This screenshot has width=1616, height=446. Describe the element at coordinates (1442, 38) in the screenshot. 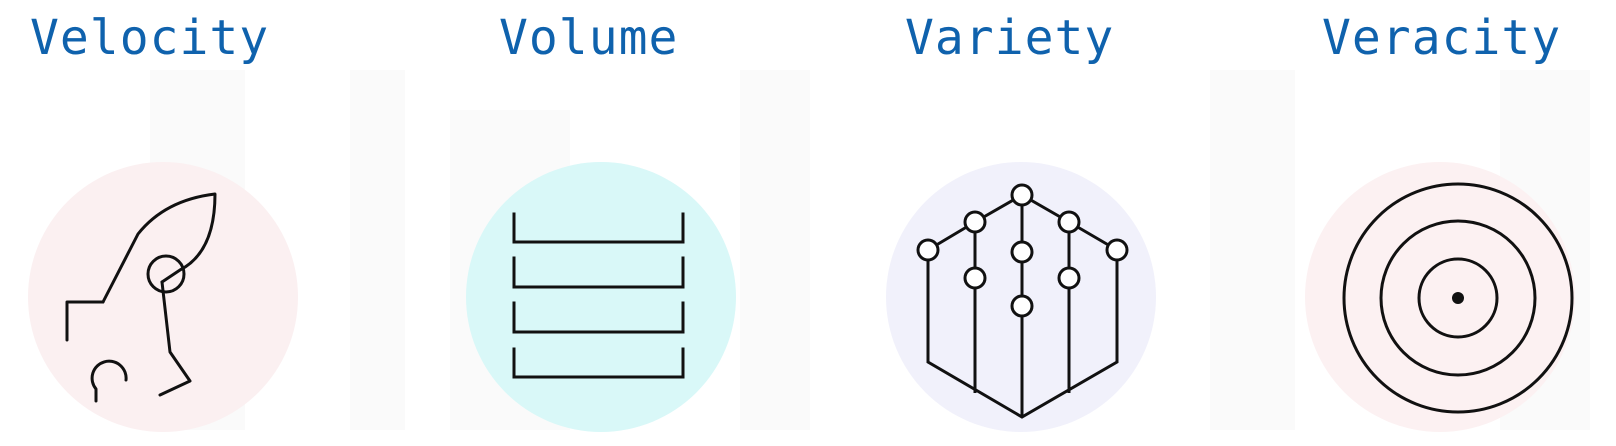

I see `veracity-title: Veracity` at that location.